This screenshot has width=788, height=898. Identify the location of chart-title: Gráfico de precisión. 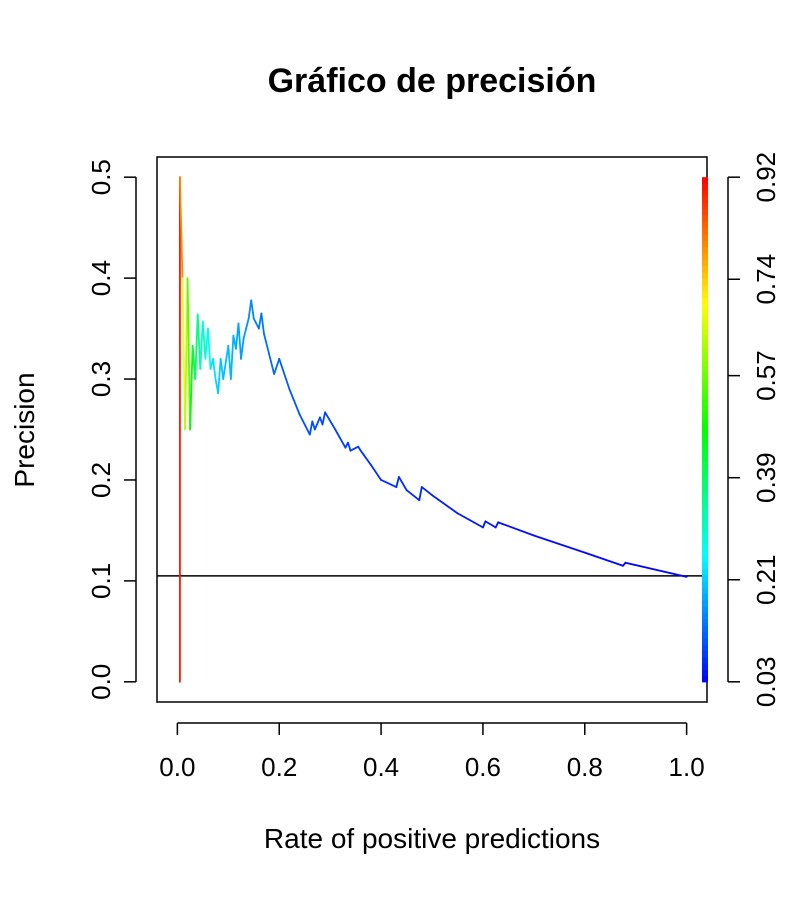
(432, 81).